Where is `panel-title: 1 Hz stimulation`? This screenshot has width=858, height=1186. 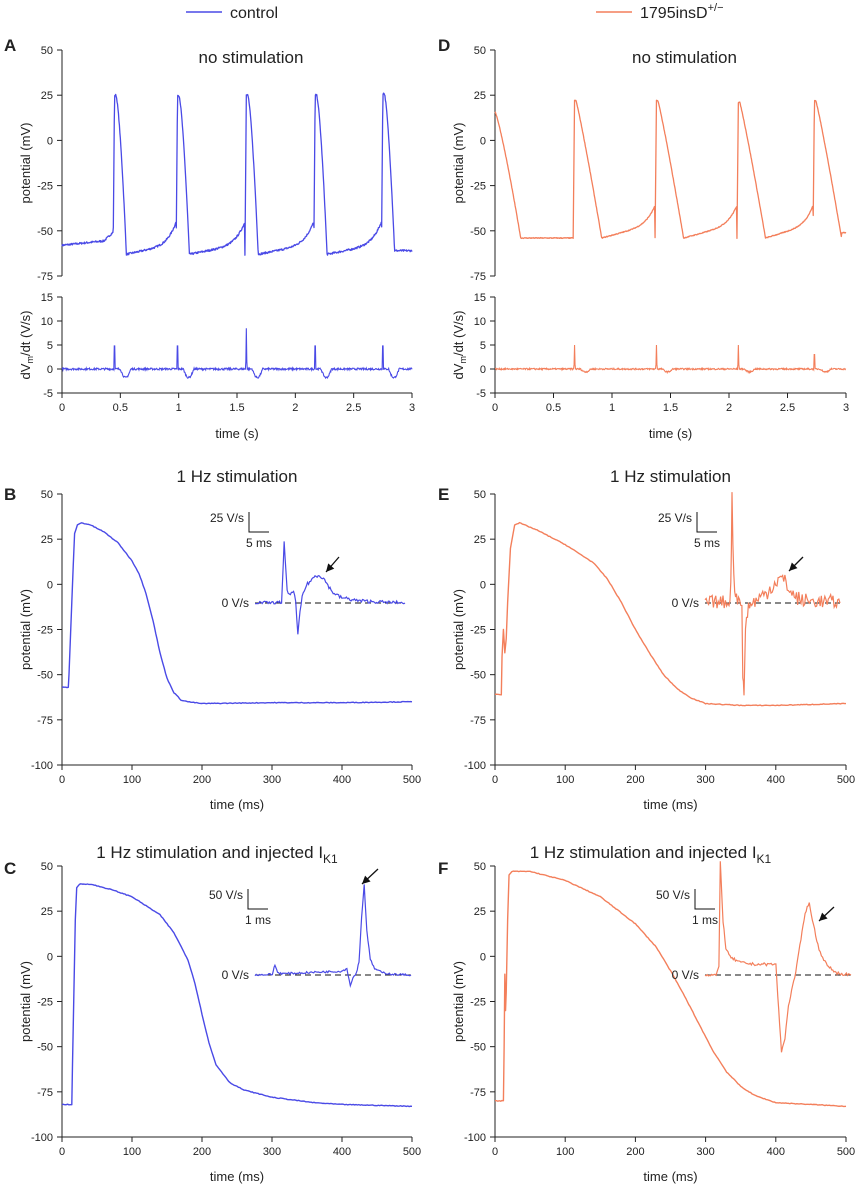 panel-title: 1 Hz stimulation is located at coordinates (670, 476).